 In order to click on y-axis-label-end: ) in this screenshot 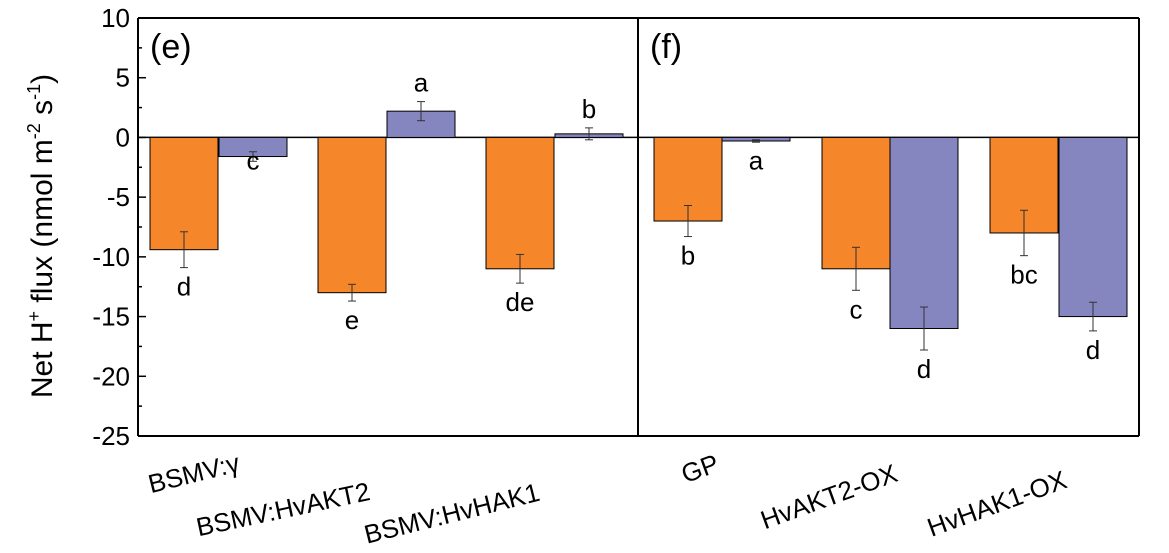, I will do `click(42, 79)`.